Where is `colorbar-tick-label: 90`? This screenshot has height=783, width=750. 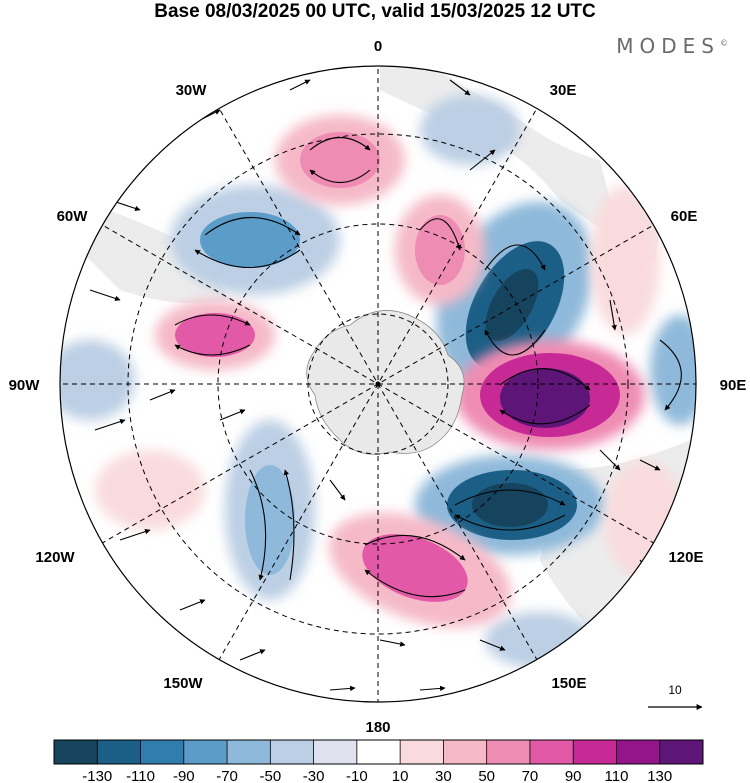 colorbar-tick-label: 90 is located at coordinates (573, 775).